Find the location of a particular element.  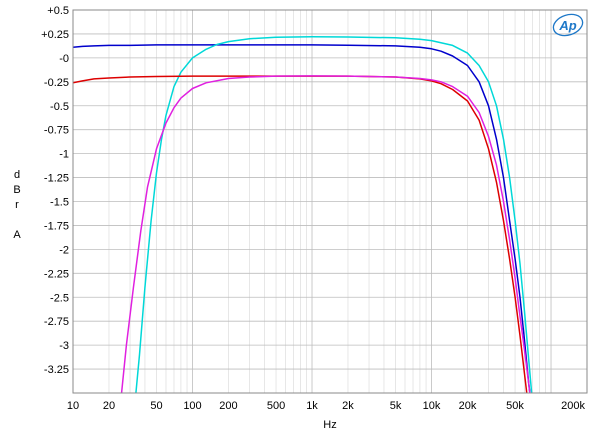

x-tick-label: 5k is located at coordinates (396, 406).